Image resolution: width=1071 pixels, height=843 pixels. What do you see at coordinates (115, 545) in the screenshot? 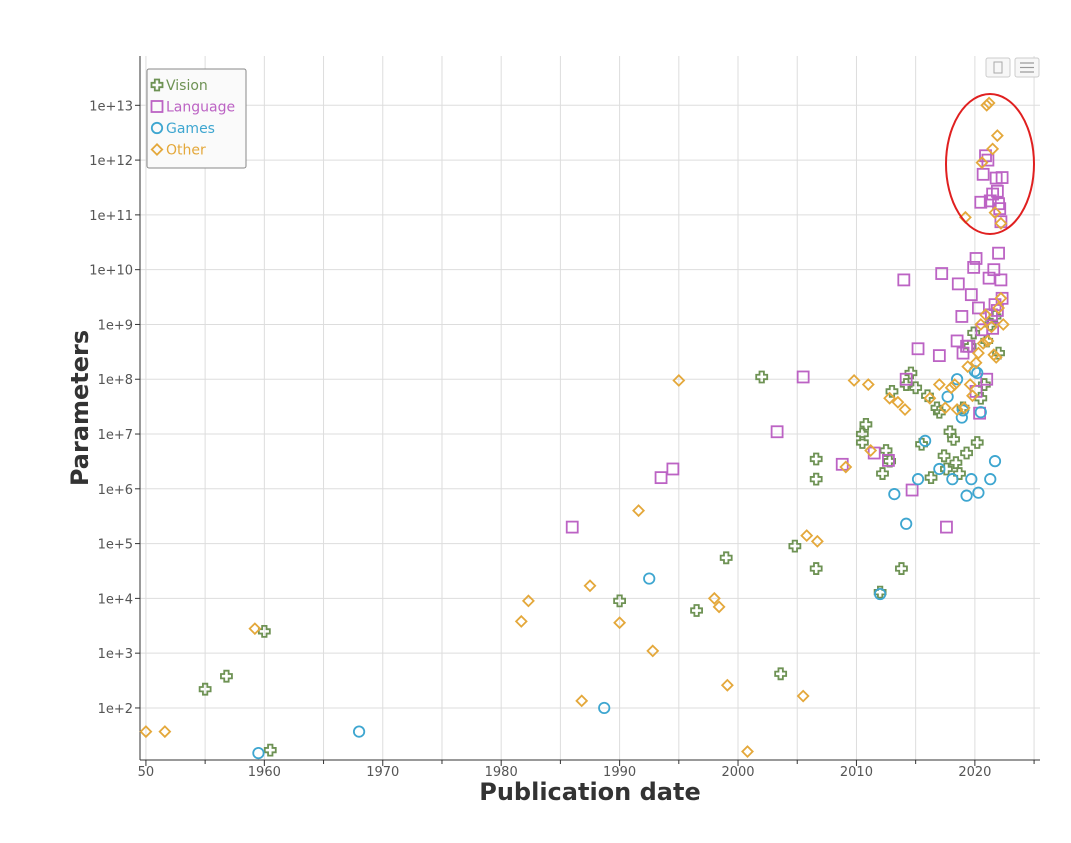
I see `y-tick-label: 1e+5` at bounding box center [115, 545].